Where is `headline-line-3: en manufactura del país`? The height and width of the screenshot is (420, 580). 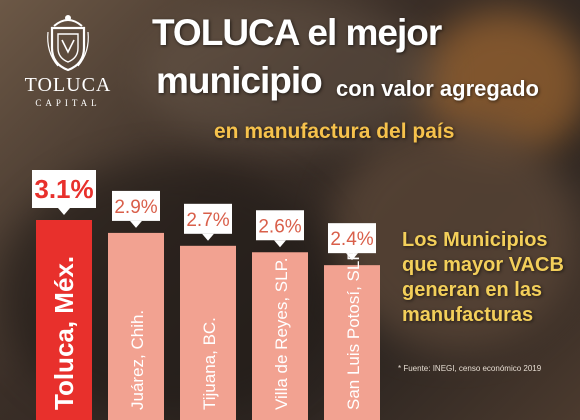
headline-line-3: en manufactura del país is located at coordinates (334, 131).